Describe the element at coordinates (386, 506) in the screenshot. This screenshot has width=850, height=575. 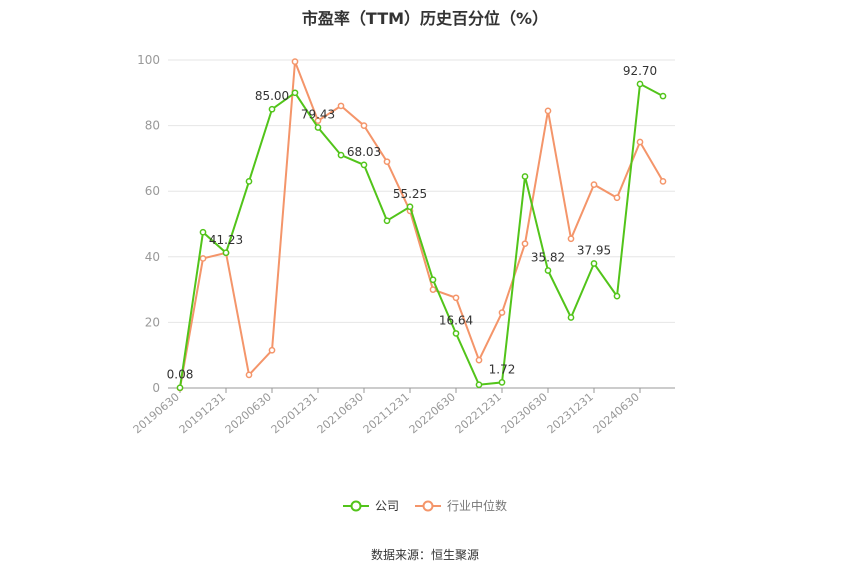
I see `legend-label-company: 公司` at that location.